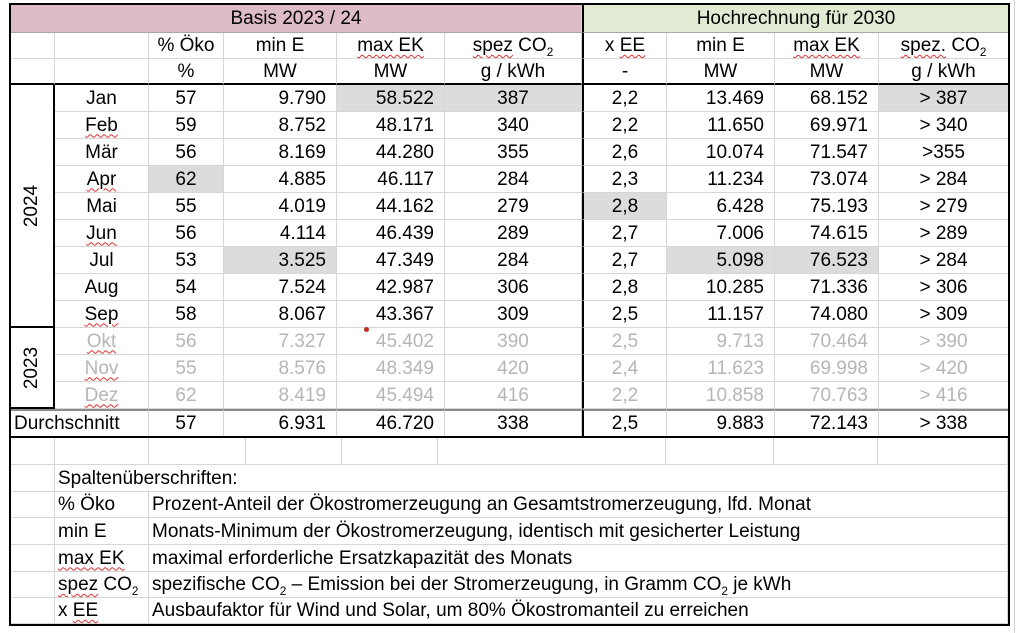 This screenshot has width=1024, height=633. Describe the element at coordinates (827, 233) in the screenshot. I see `cell-jun-max-ek-2030: 74.615` at that location.